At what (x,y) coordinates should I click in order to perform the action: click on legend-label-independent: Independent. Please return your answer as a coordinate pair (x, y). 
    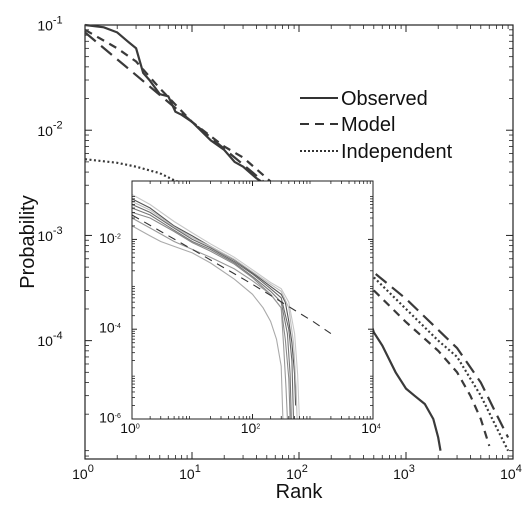
    Looking at the image, I should click on (397, 152).